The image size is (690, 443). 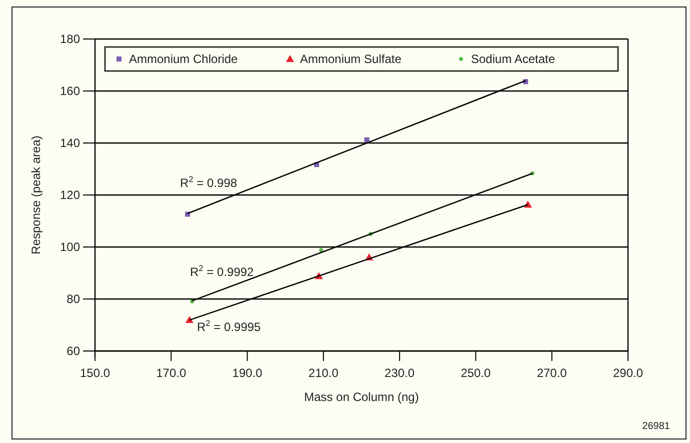 I want to click on y-tick-label: 140, so click(x=70, y=143).